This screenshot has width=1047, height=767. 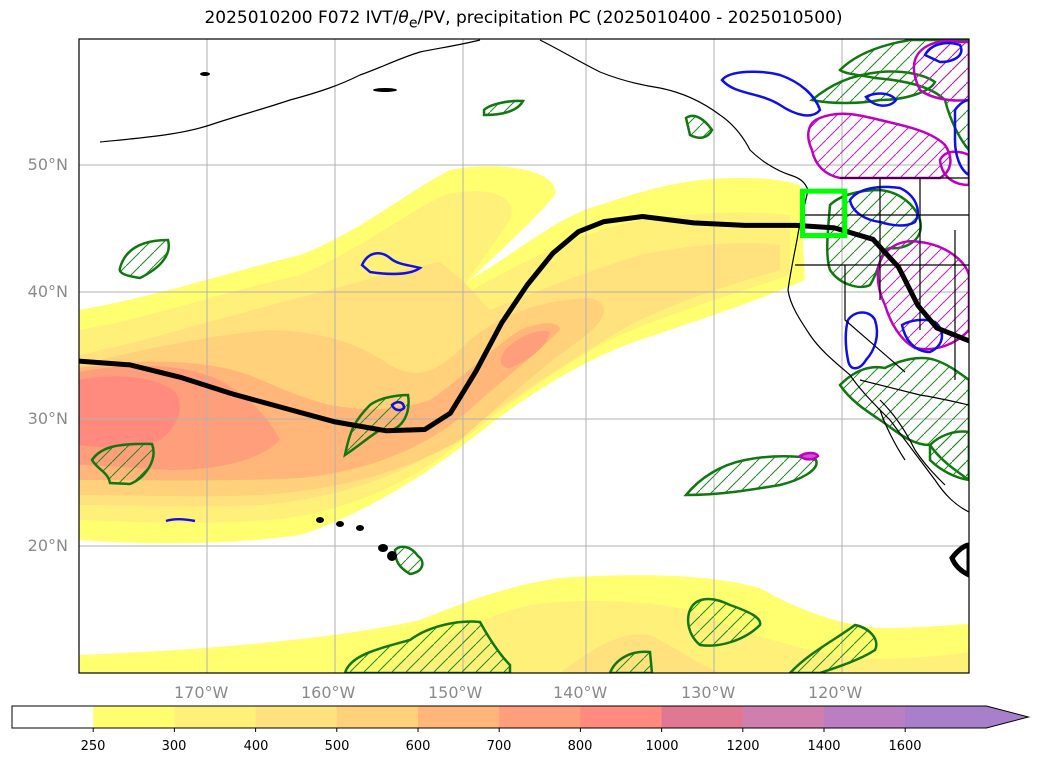 What do you see at coordinates (290, 91) in the screenshot?
I see `alaska-peninsula-coast` at bounding box center [290, 91].